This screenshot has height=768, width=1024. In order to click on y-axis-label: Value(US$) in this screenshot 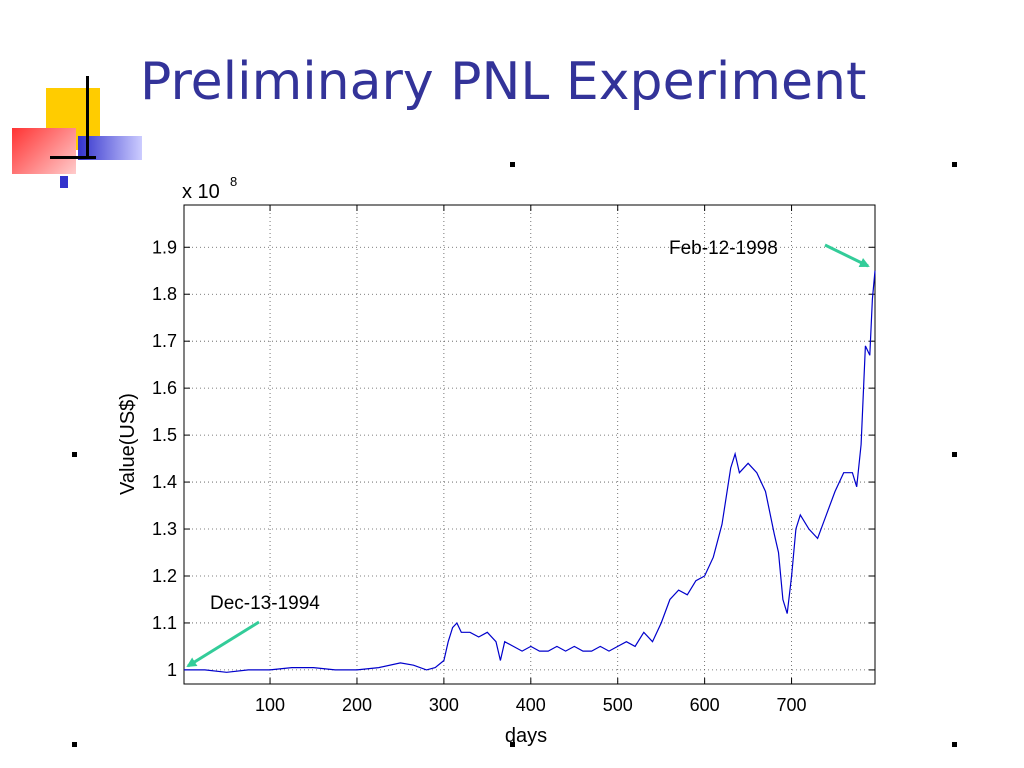, I will do `click(128, 444)`.